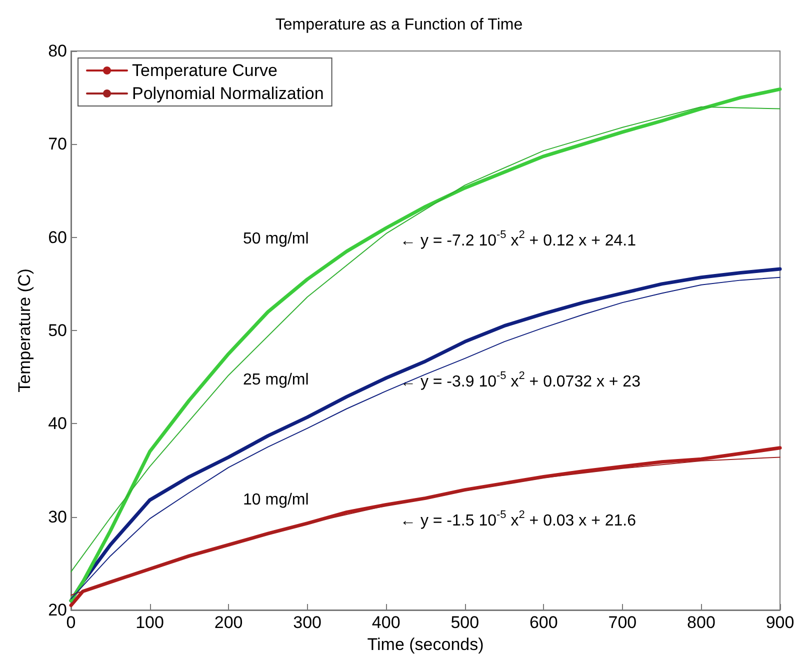 The width and height of the screenshot is (798, 663). What do you see at coordinates (701, 622) in the screenshot?
I see `x-tick-label: 800` at bounding box center [701, 622].